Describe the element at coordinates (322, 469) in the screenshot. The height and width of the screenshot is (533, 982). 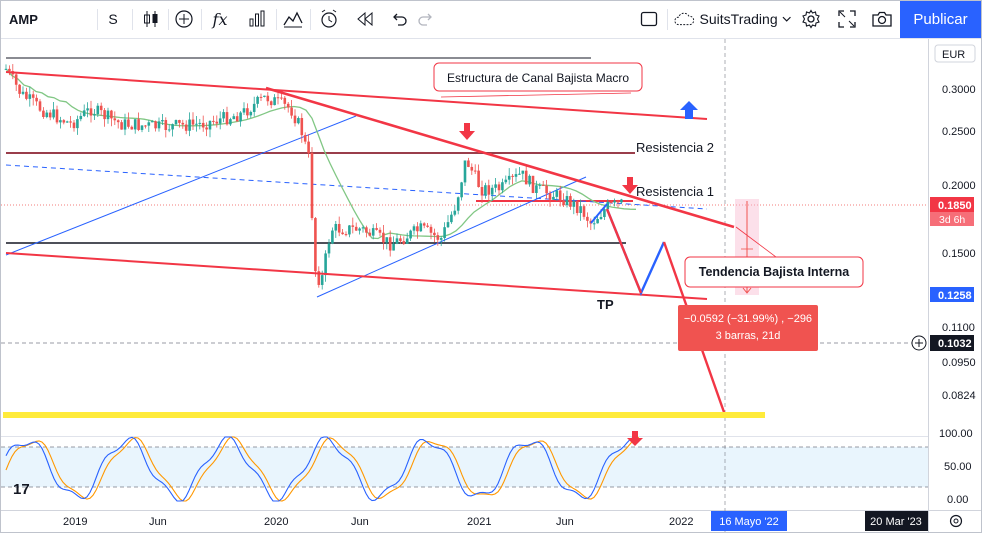
I see `stoch-d-line` at that location.